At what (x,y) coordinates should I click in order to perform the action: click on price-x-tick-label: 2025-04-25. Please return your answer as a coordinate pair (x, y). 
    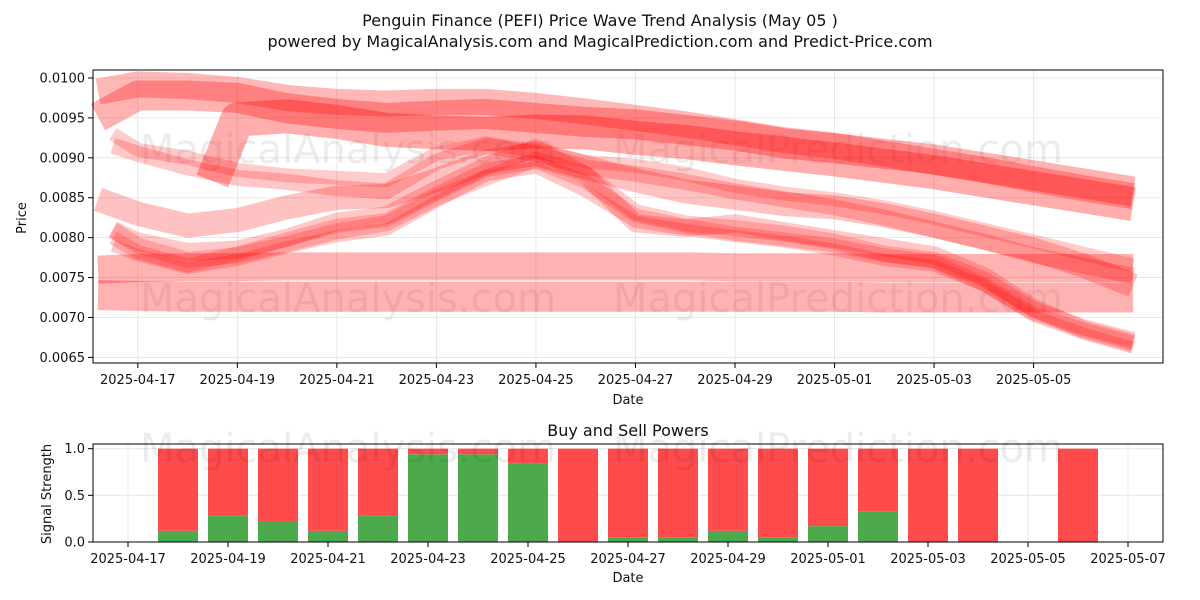
    Looking at the image, I should click on (536, 380).